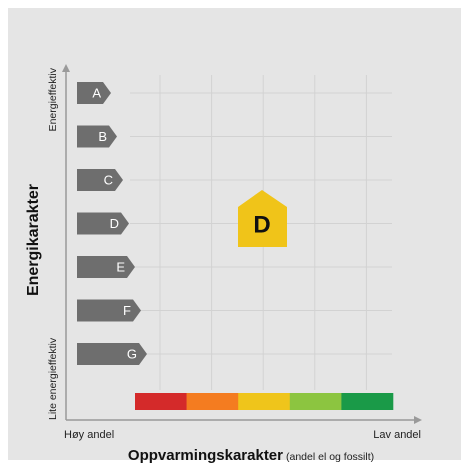 The height and width of the screenshot is (468, 469). I want to click on y-top-label: Energieffektiv, so click(53, 99).